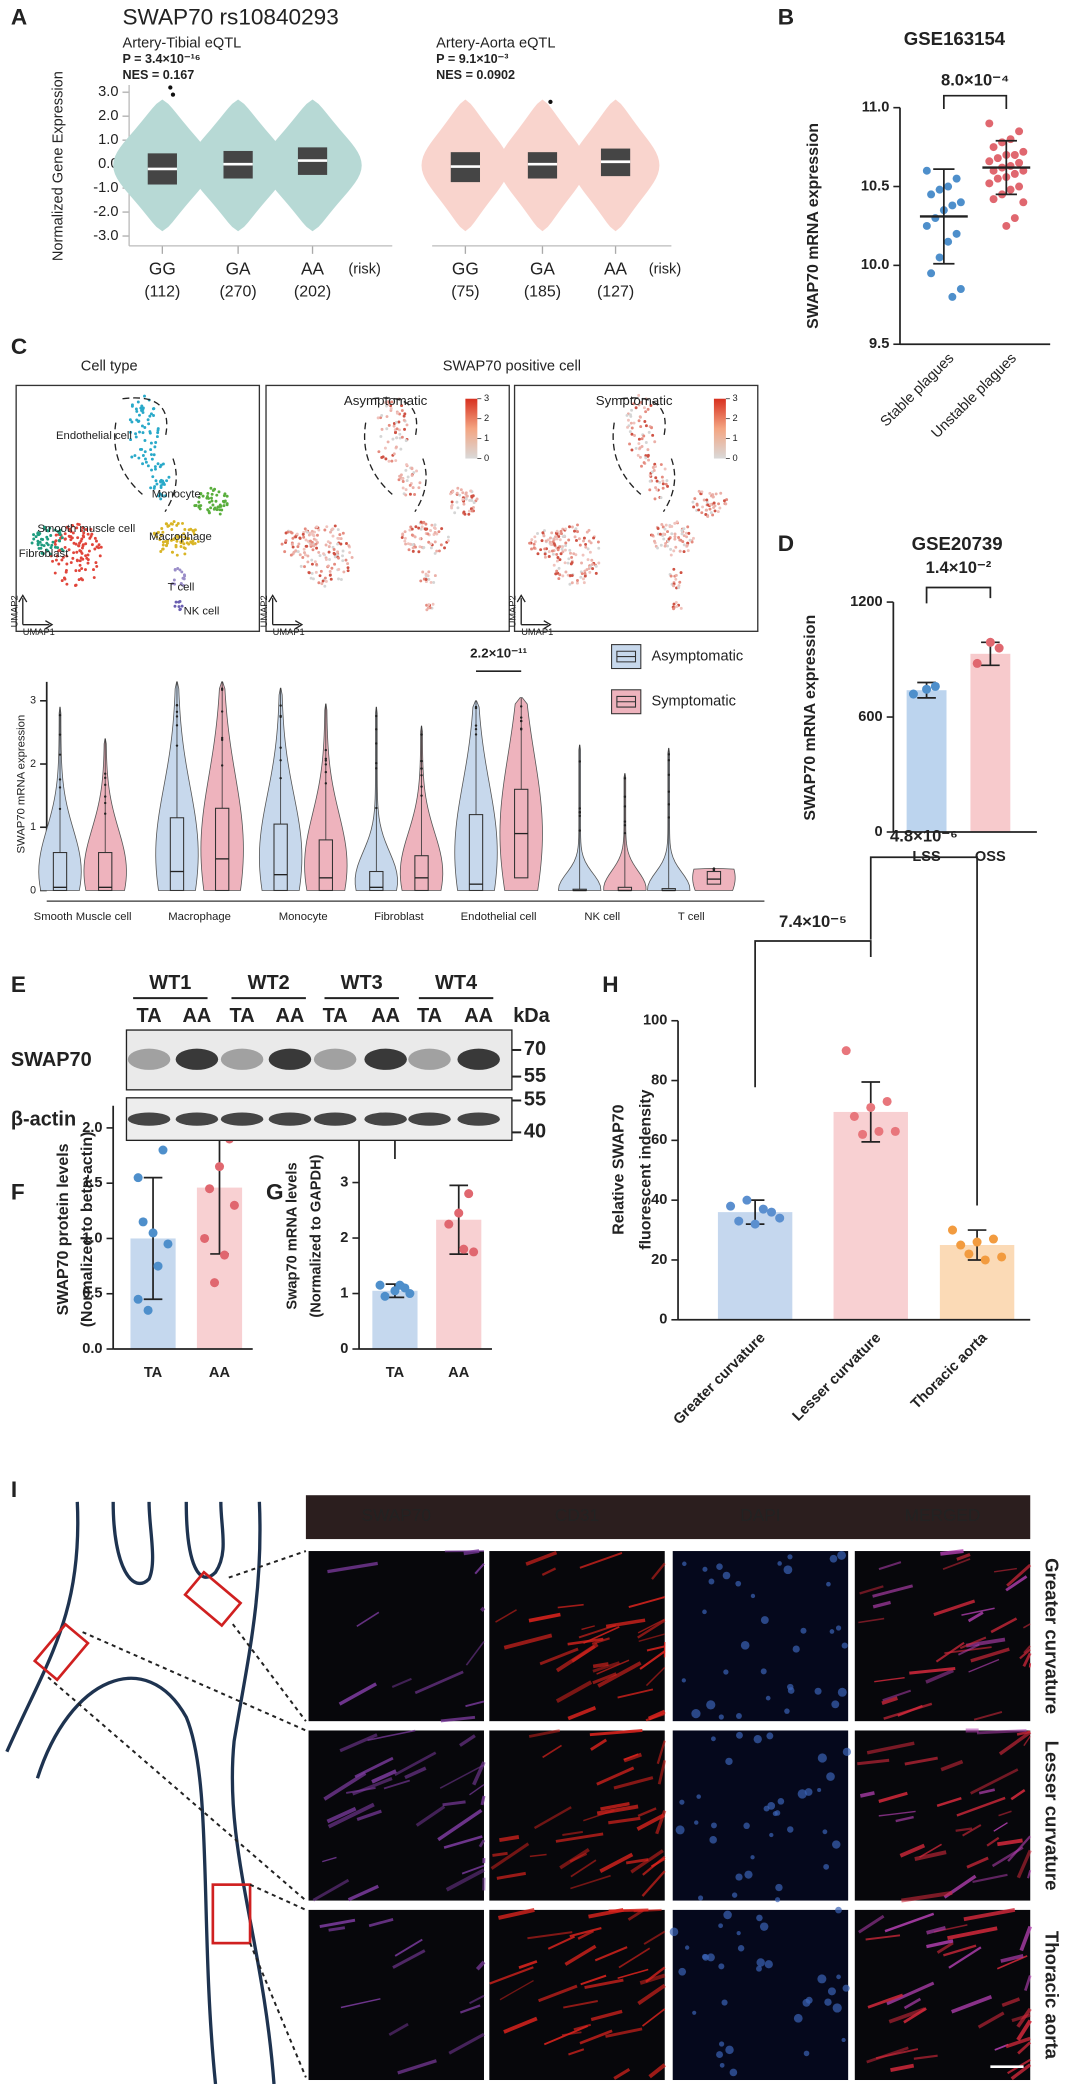 The height and width of the screenshot is (2084, 1065). What do you see at coordinates (138, 508) in the screenshot?
I see `umap-frame` at bounding box center [138, 508].